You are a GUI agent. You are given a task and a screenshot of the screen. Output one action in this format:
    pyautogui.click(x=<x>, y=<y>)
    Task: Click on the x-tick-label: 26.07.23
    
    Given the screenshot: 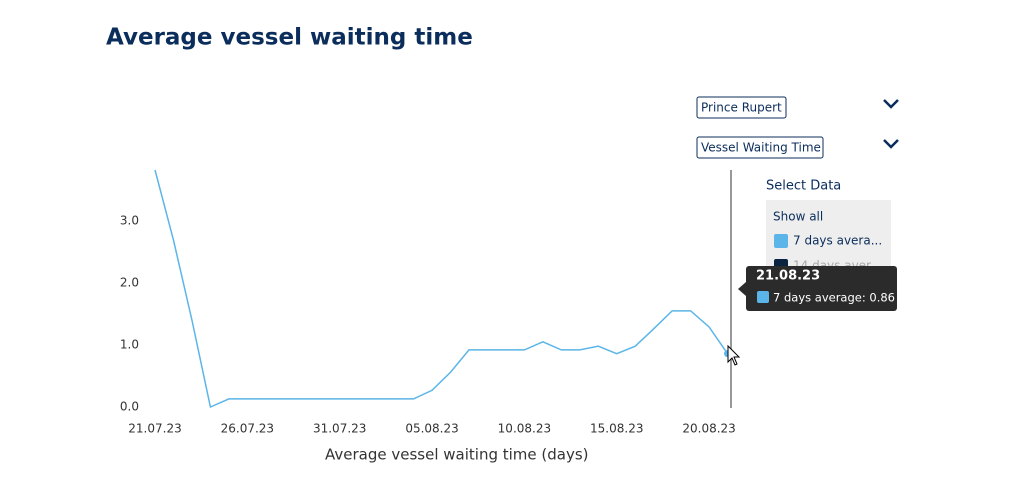 What is the action you would take?
    pyautogui.click(x=247, y=429)
    